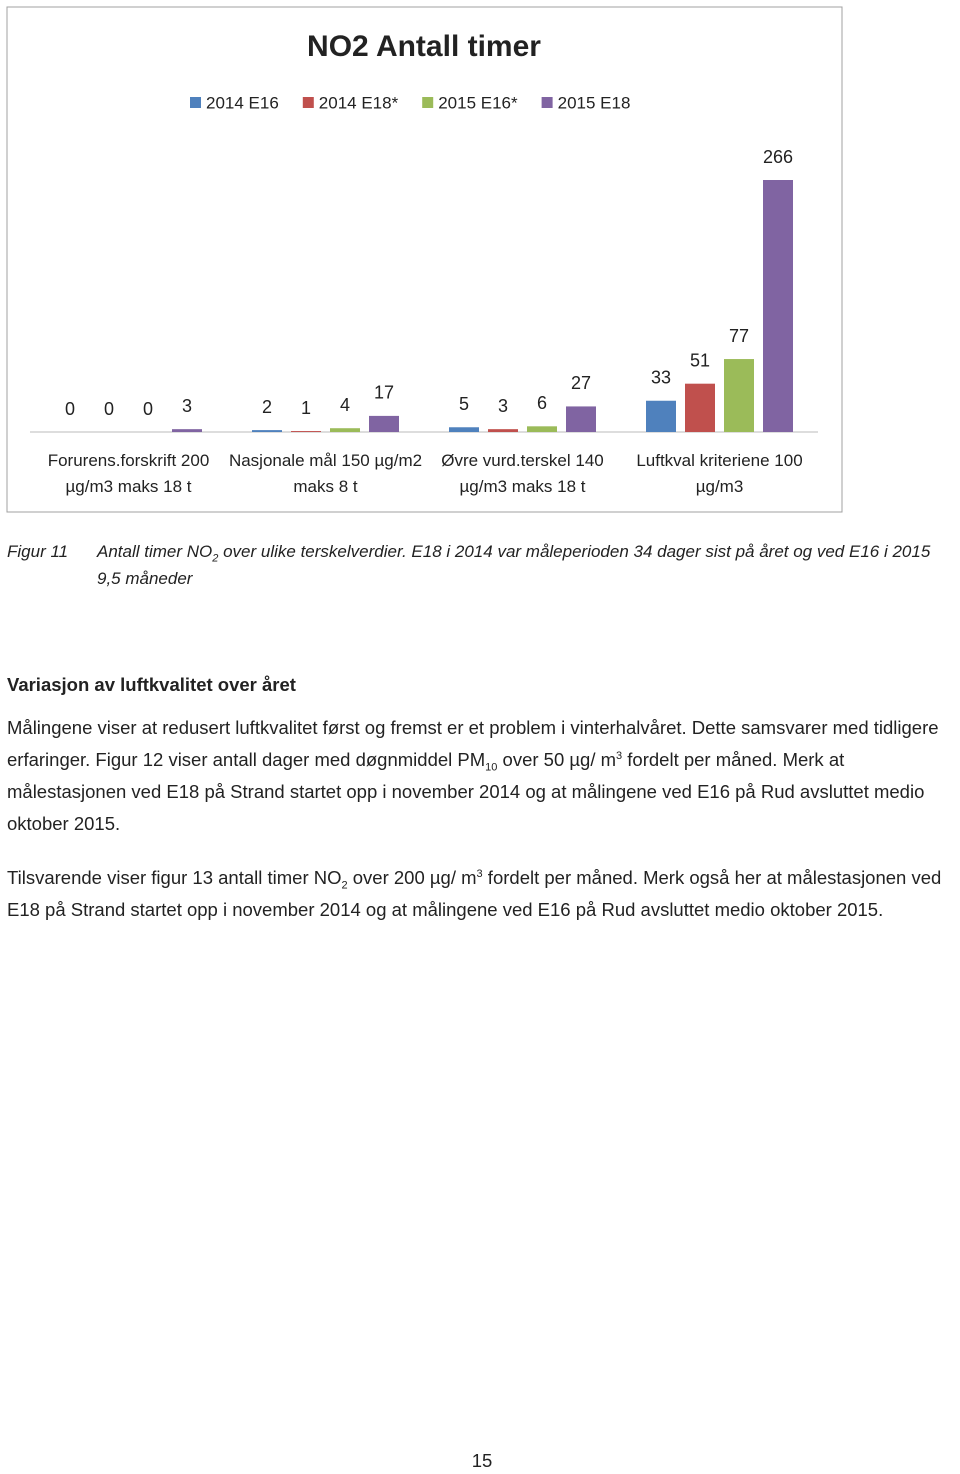  I want to click on chart-title: NO2 Antall timer, so click(424, 46).